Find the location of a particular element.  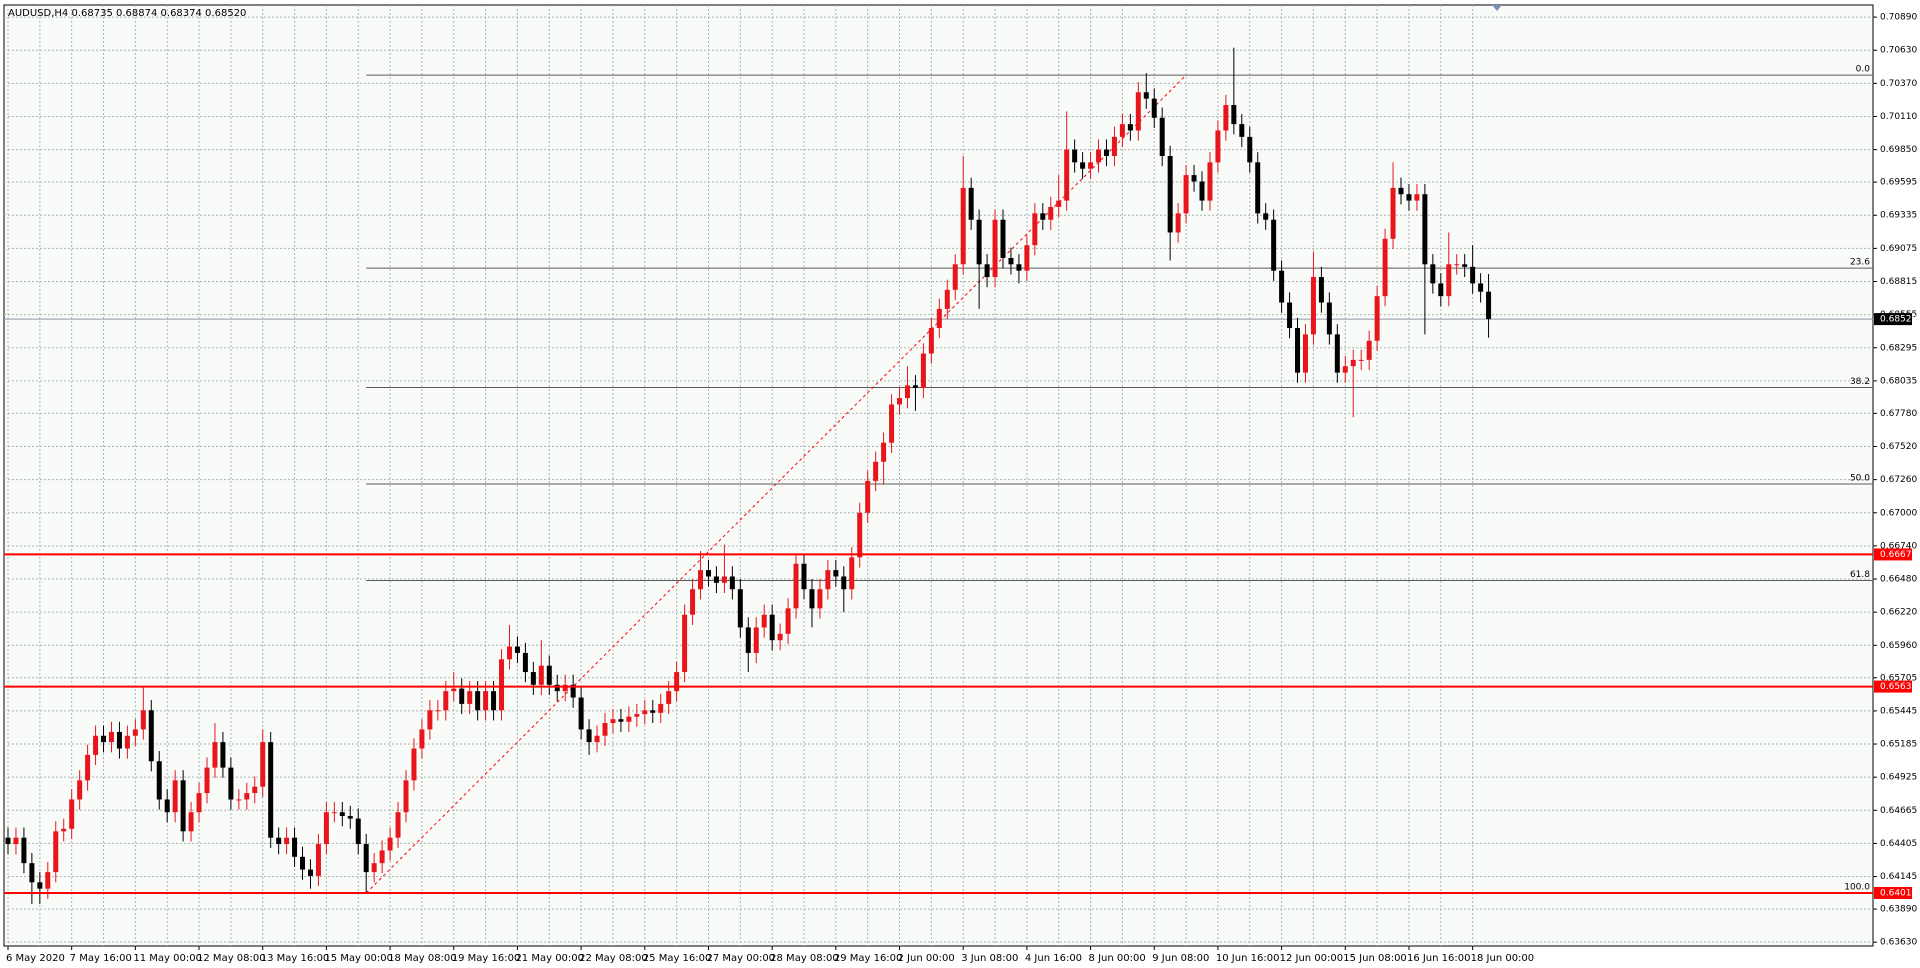

x-tick-label: 29 May 16:00 is located at coordinates (868, 958).